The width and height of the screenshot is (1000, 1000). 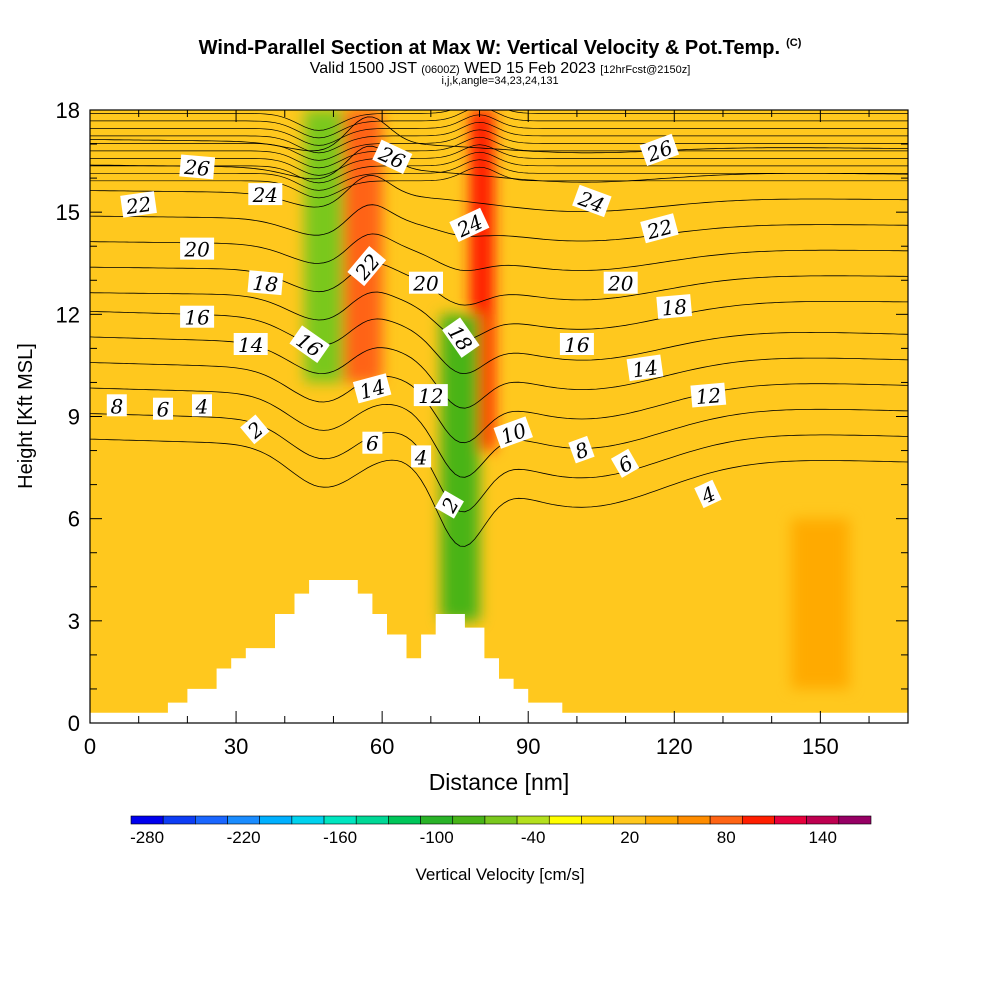 I want to click on theta-label-text: 4, so click(x=421, y=457).